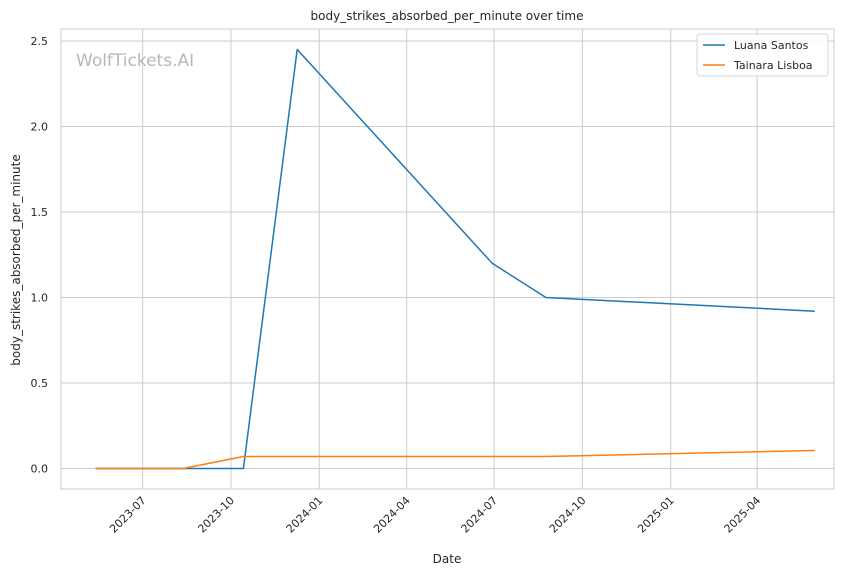 The width and height of the screenshot is (844, 575). What do you see at coordinates (40, 468) in the screenshot?
I see `y-tick-label: 0.0` at bounding box center [40, 468].